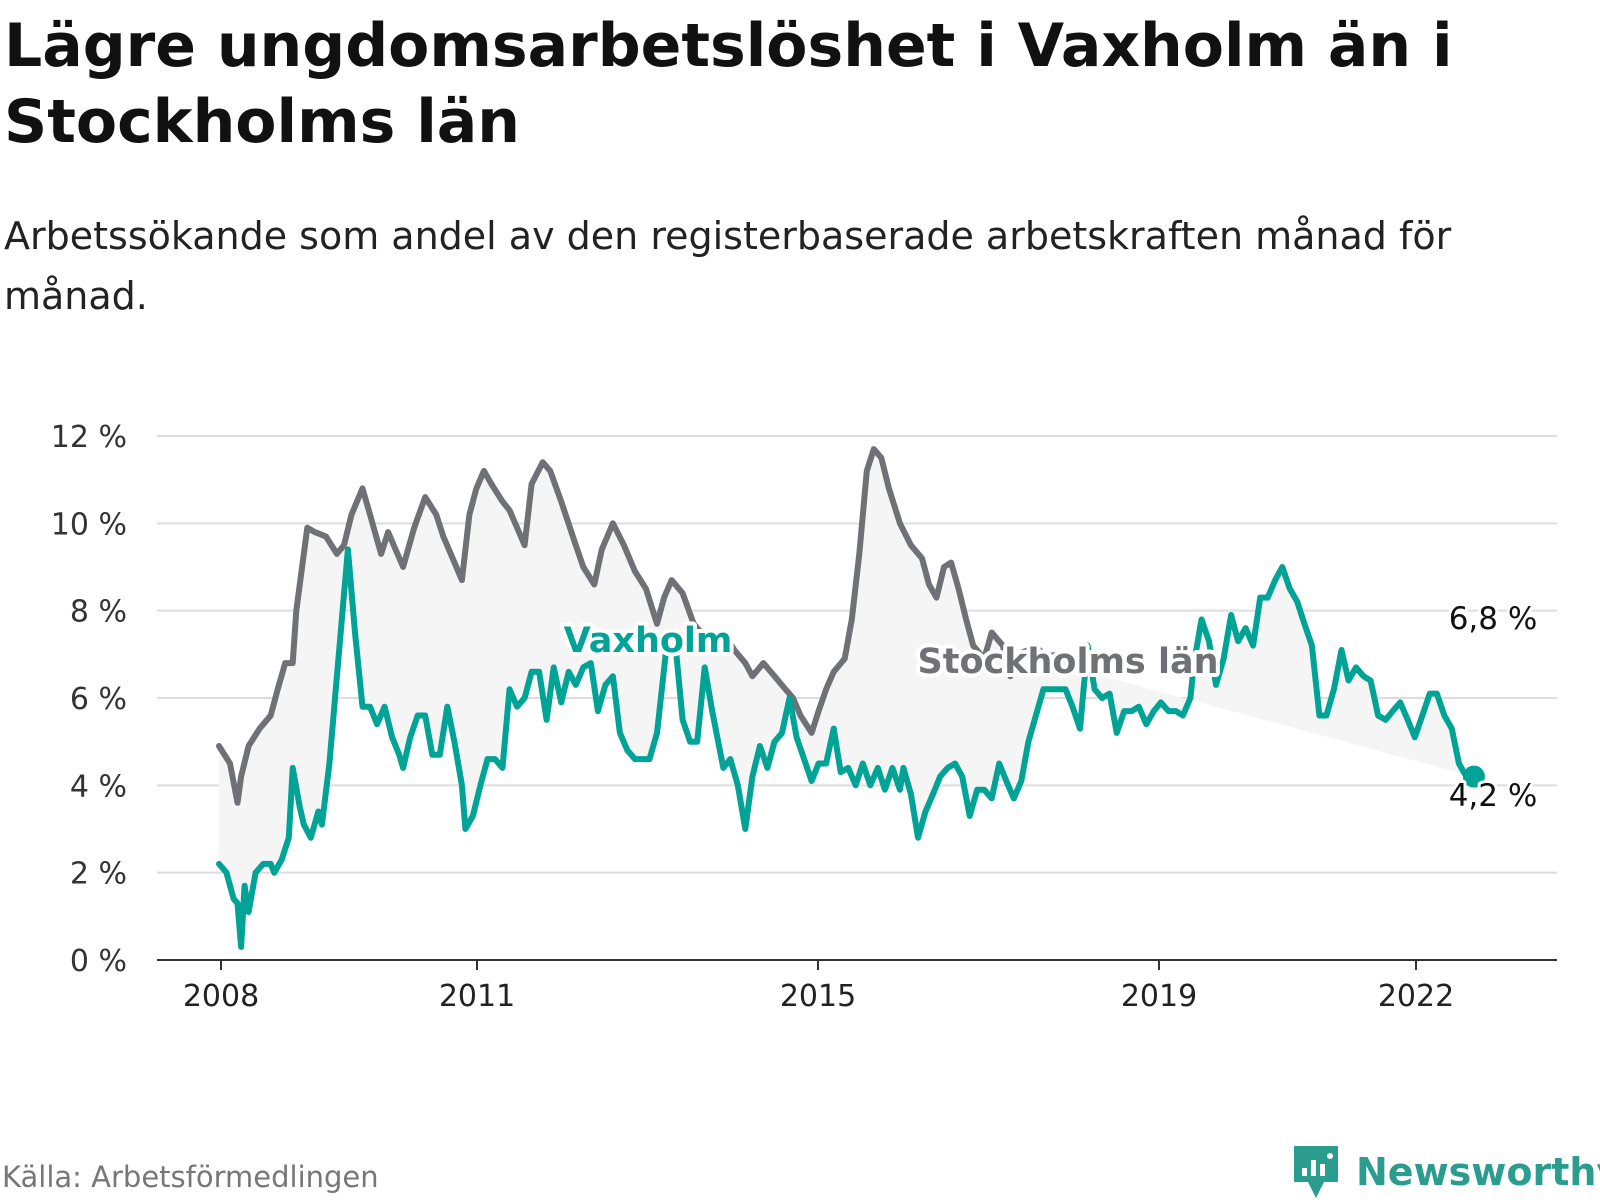  I want to click on source-note: Källa: Arbetsförmedlingen, so click(190, 1177).